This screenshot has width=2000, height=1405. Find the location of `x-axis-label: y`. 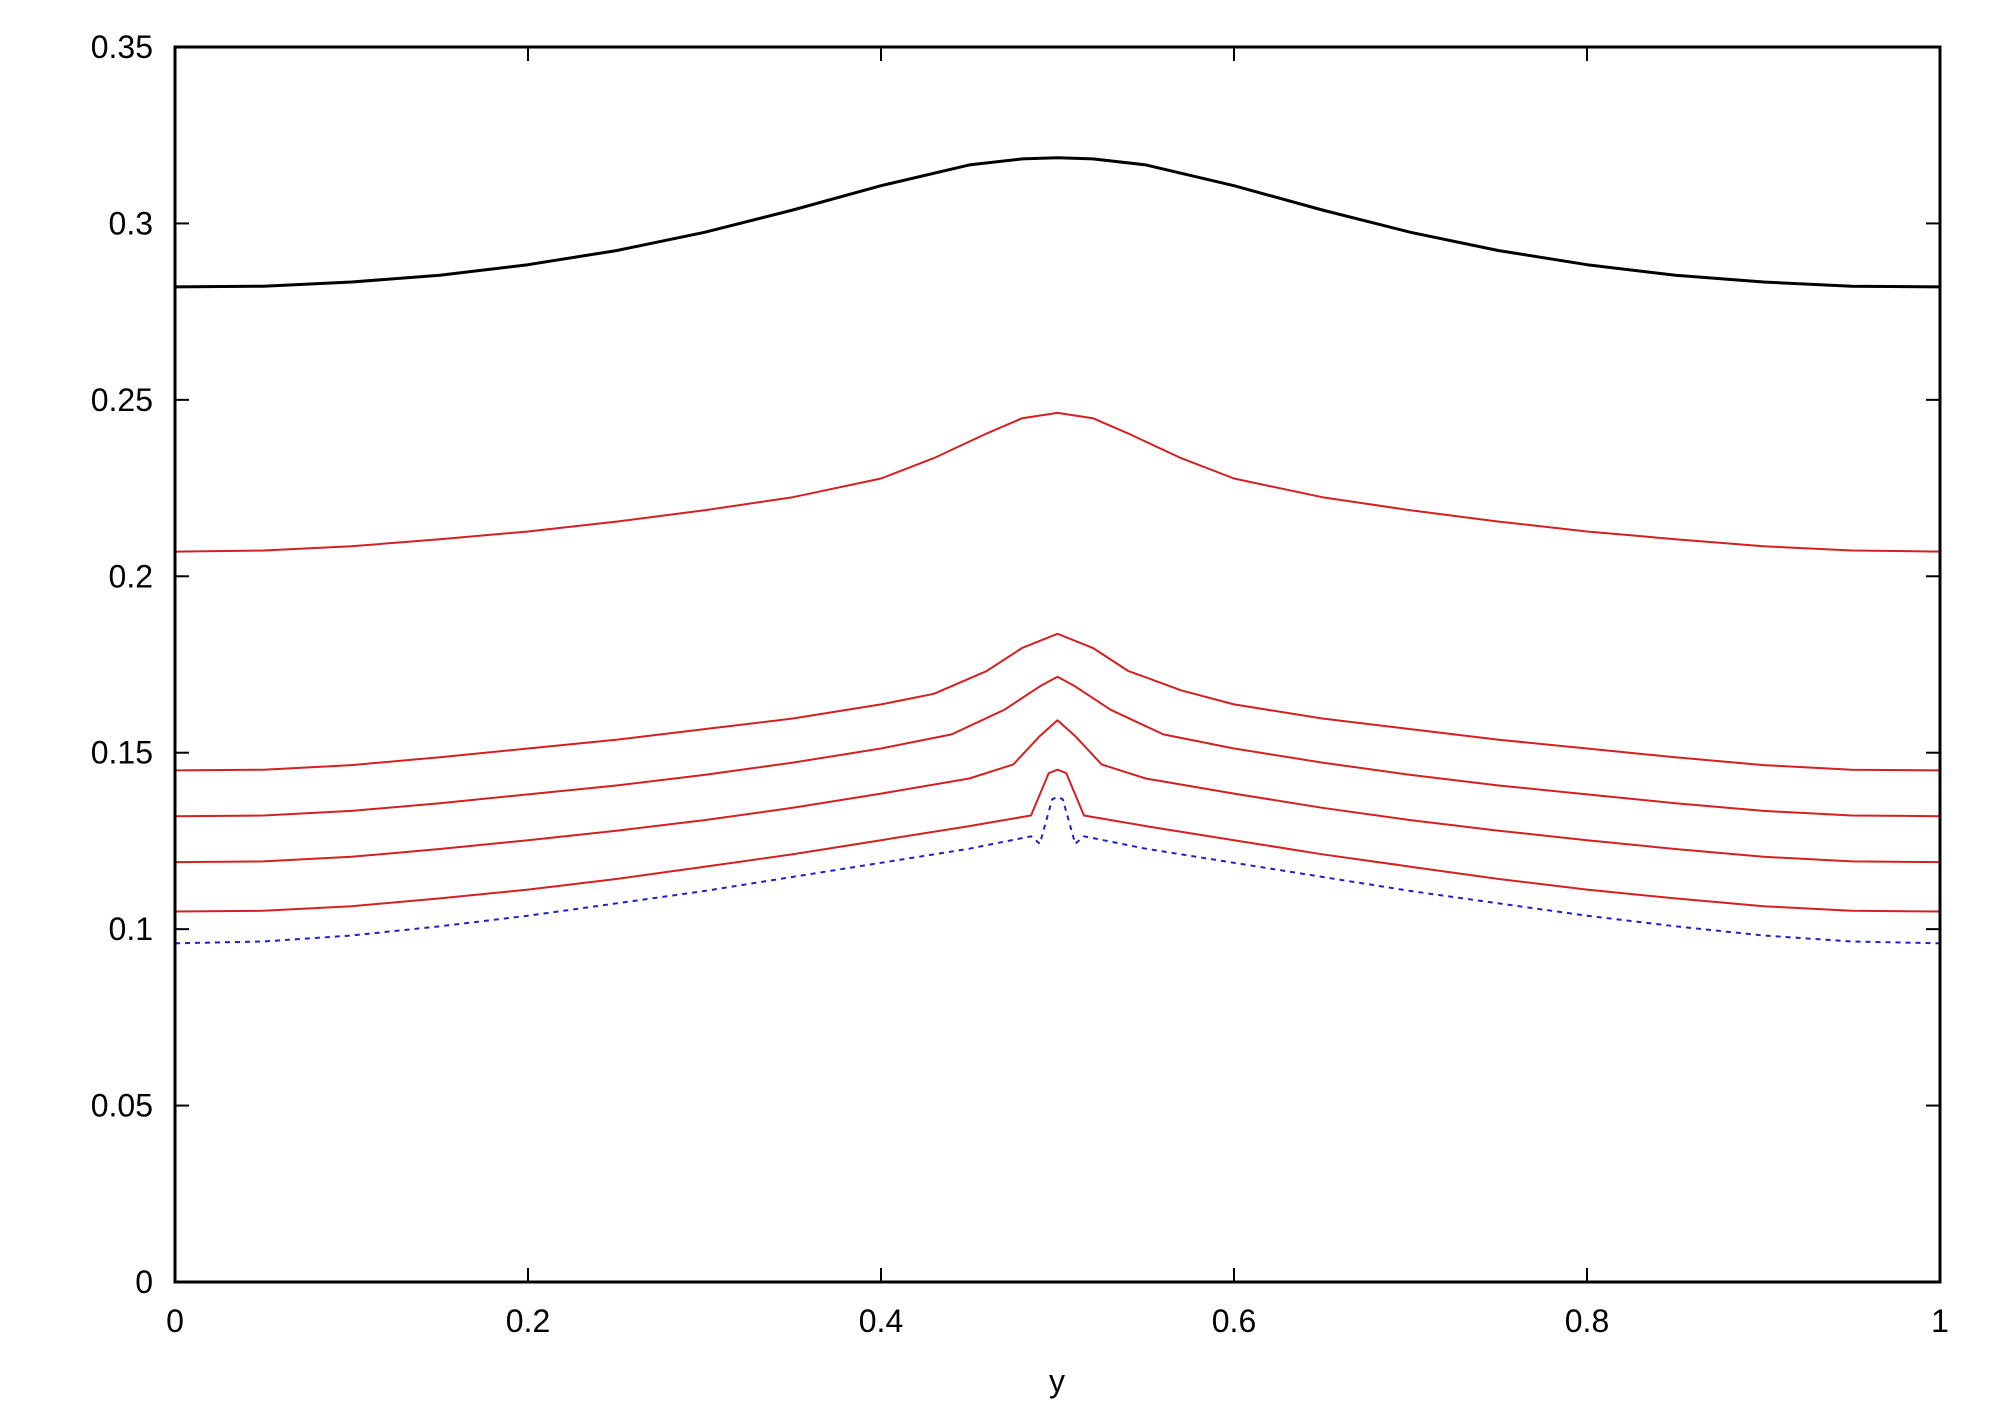

x-axis-label: y is located at coordinates (1057, 1381).